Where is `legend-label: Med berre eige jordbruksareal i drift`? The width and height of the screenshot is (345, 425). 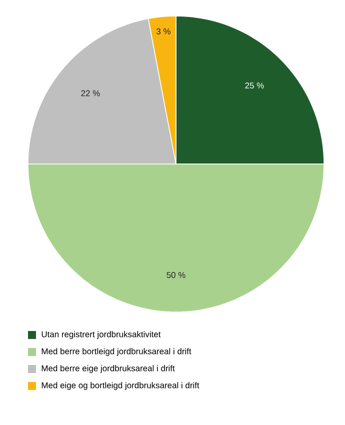 legend-label: Med berre eige jordbruksareal i drift is located at coordinates (108, 369).